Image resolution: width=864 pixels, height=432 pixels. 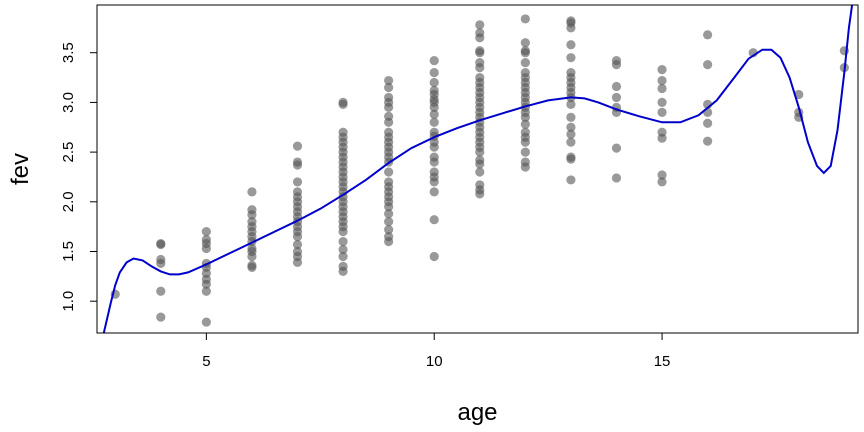 I want to click on y-tick-label: 3.5, so click(x=68, y=52).